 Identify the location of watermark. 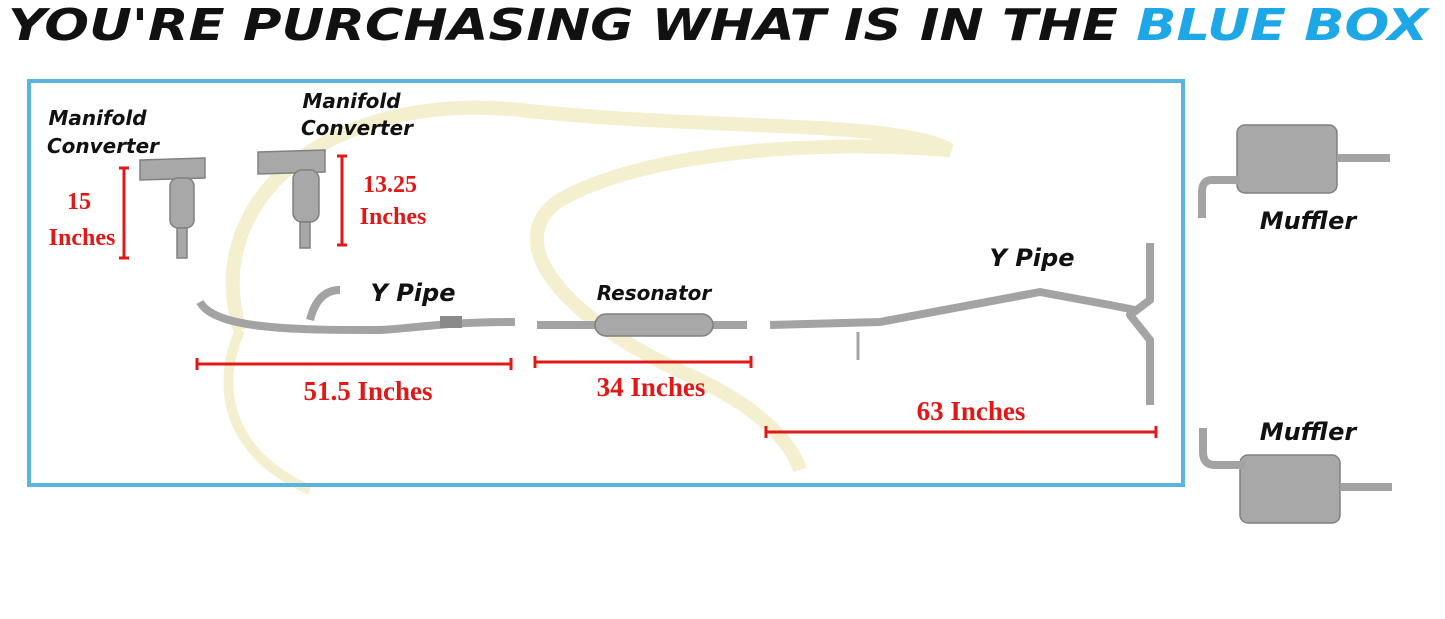
(267, 411).